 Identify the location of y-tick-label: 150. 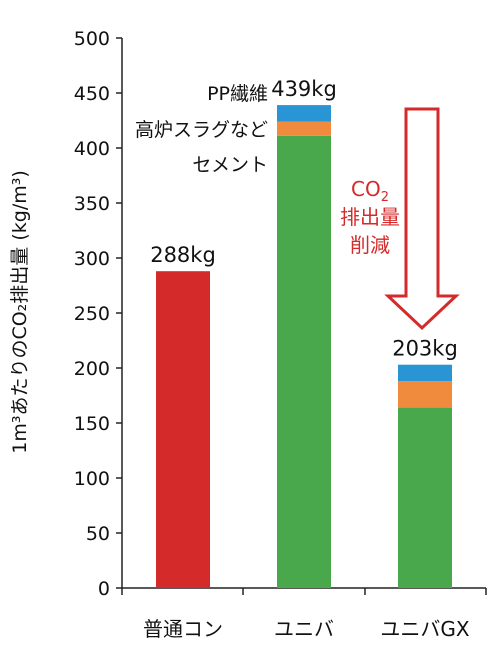
(92, 424).